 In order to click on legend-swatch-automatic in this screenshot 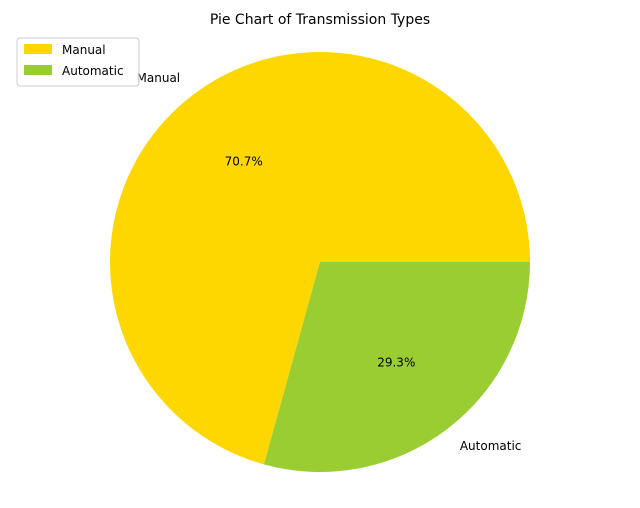, I will do `click(38, 70)`.